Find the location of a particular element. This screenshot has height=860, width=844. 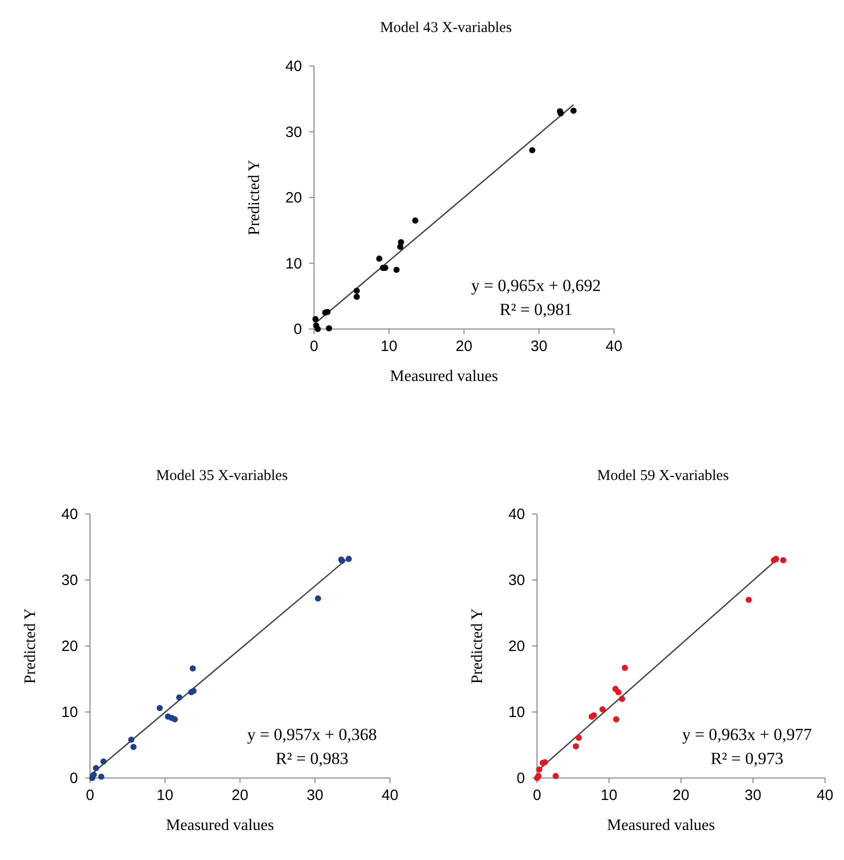

annotation: y = 0,965x + 0,692 is located at coordinates (536, 285).